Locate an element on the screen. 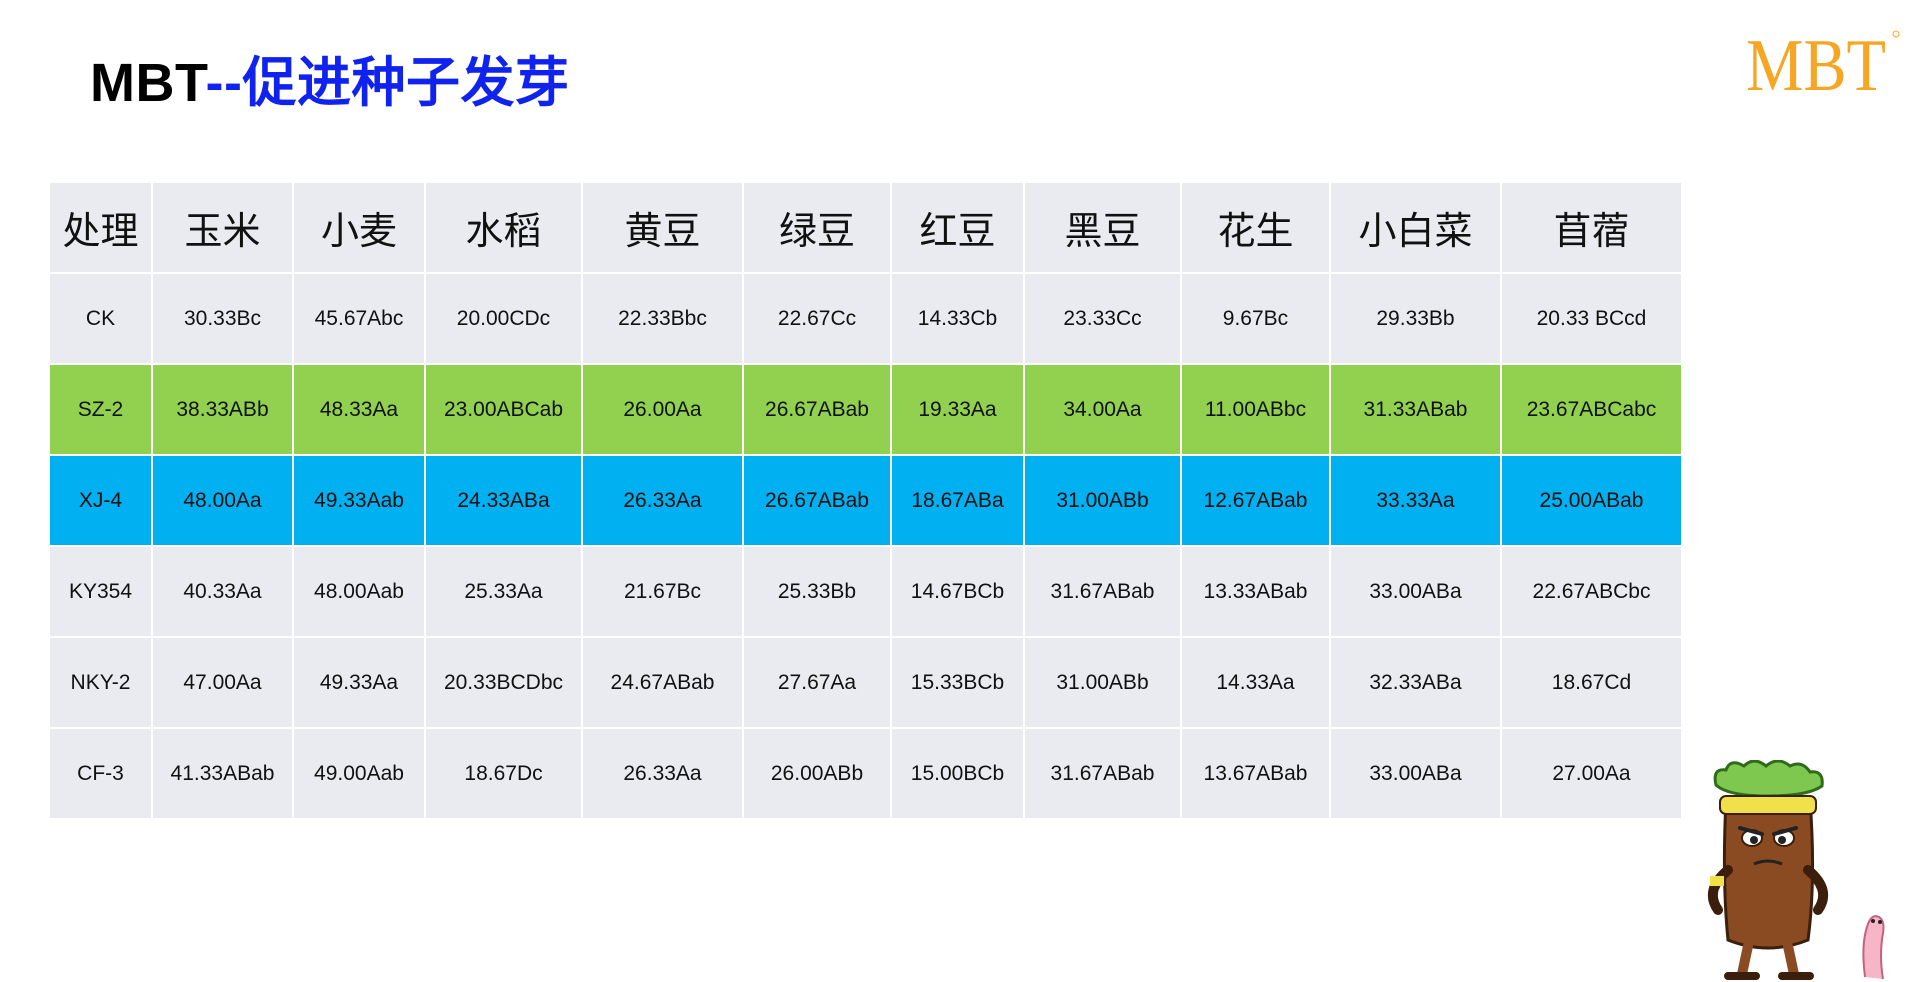 The width and height of the screenshot is (1917, 982). value-cell: 9.67Bc is located at coordinates (1255, 318).